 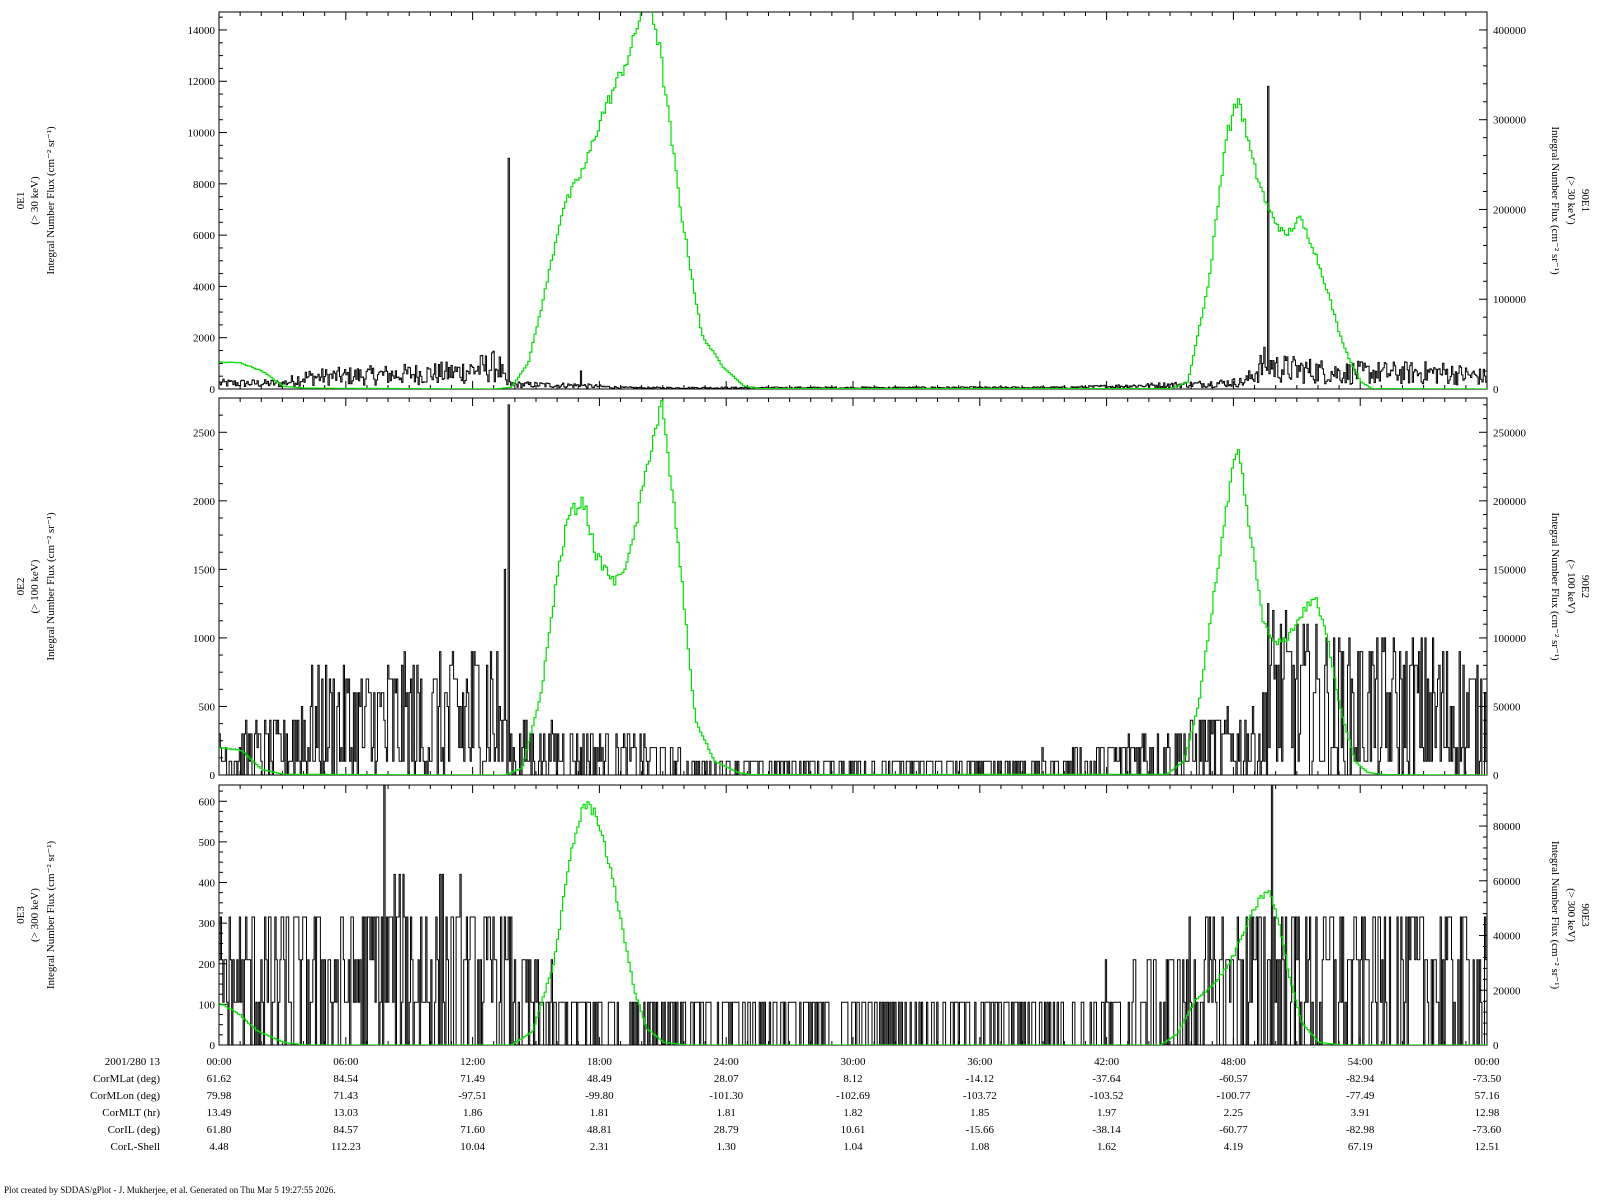 I want to click on ephemeris-value: 1.82, so click(x=852, y=1113).